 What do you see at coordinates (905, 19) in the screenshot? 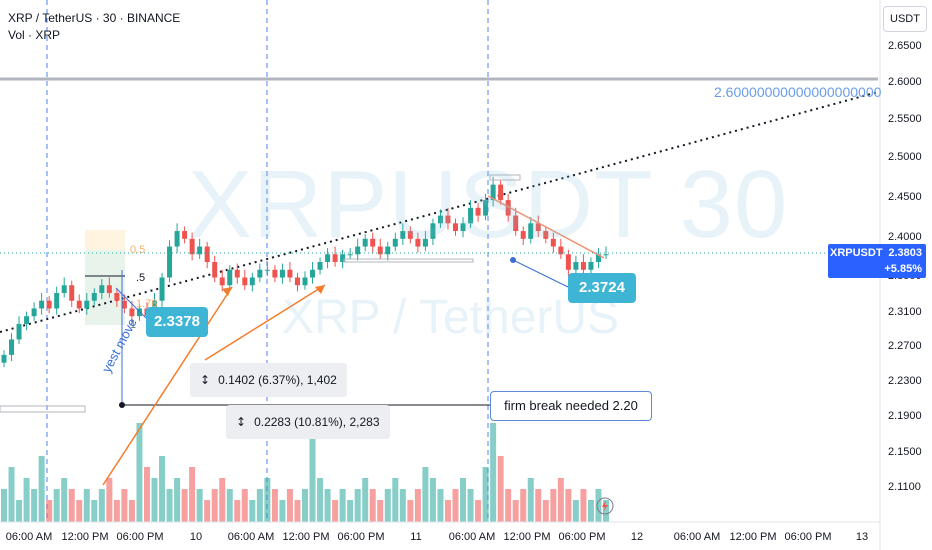
I see `price-unit-button: USDT` at bounding box center [905, 19].